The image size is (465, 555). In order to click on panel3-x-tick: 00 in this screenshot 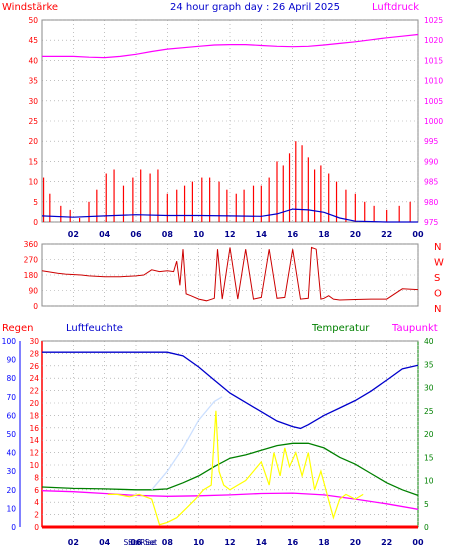, I will do `click(418, 542)`.